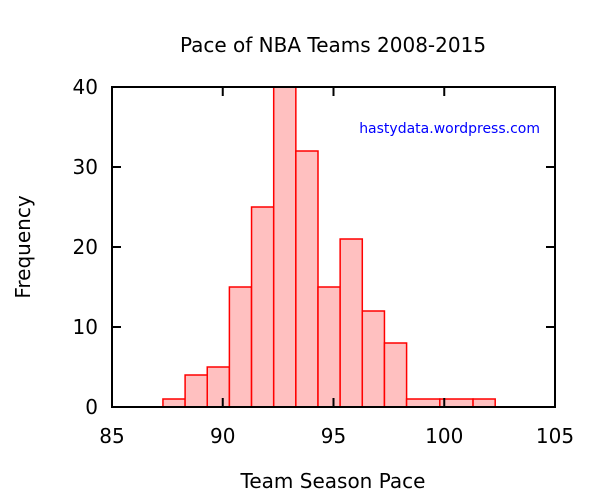 This screenshot has height=500, width=600. What do you see at coordinates (333, 45) in the screenshot?
I see `chart-title: Pace of NBA Teams 2008-2015` at bounding box center [333, 45].